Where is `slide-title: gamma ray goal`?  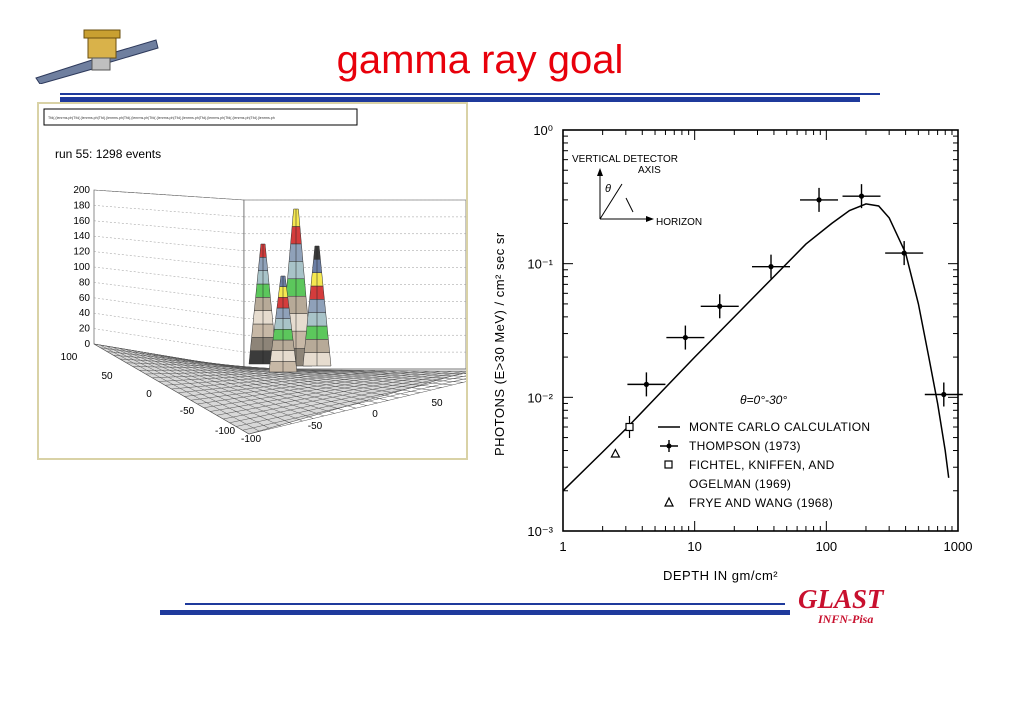 slide-title: gamma ray goal is located at coordinates (480, 60).